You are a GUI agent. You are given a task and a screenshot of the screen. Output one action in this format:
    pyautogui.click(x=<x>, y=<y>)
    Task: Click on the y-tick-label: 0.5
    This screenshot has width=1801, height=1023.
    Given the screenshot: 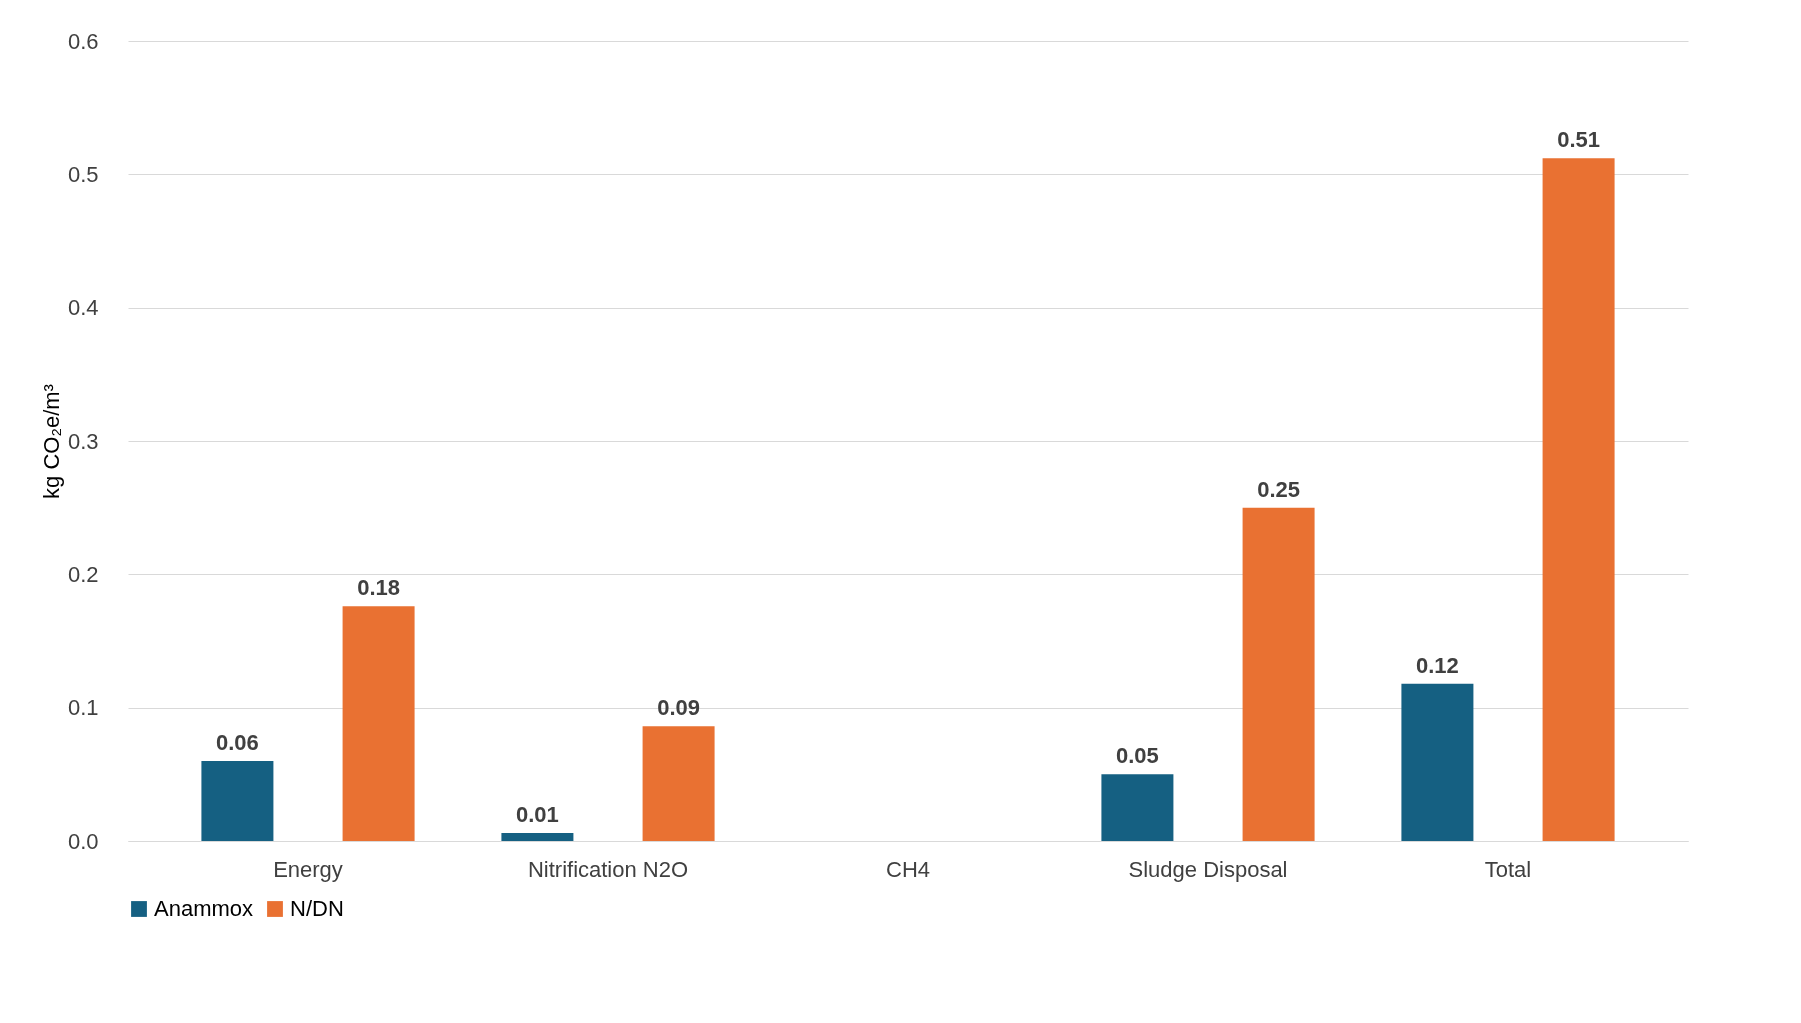 What is the action you would take?
    pyautogui.click(x=83, y=174)
    